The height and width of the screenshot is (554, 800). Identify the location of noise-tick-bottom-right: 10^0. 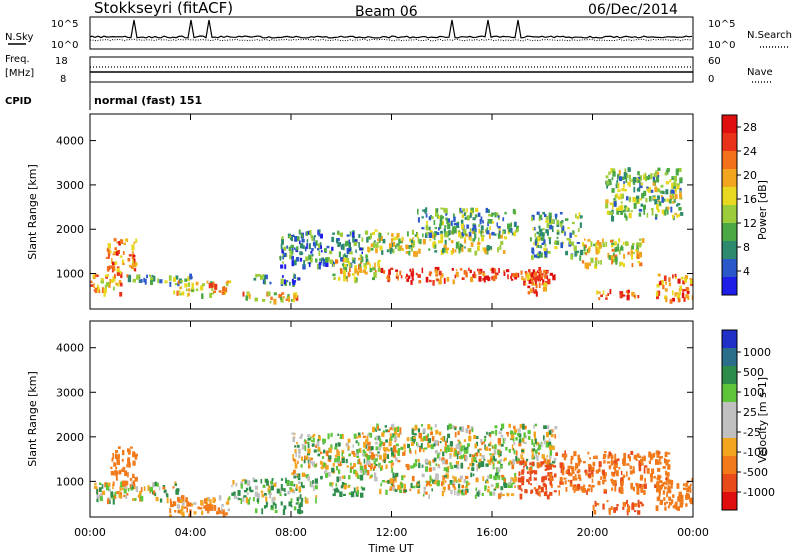
(721, 45).